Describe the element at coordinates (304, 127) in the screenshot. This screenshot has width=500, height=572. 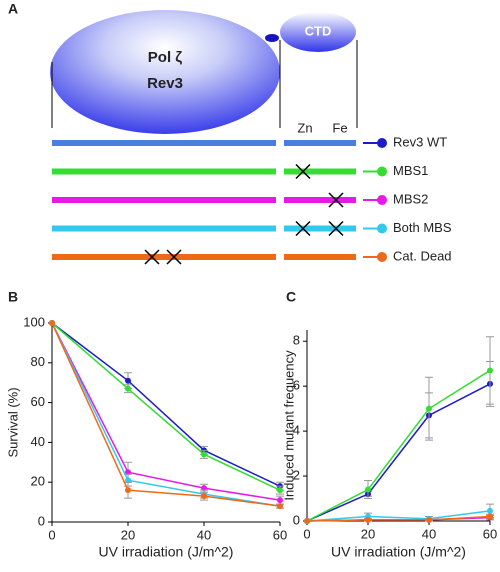
I see `zn-label: Zn` at that location.